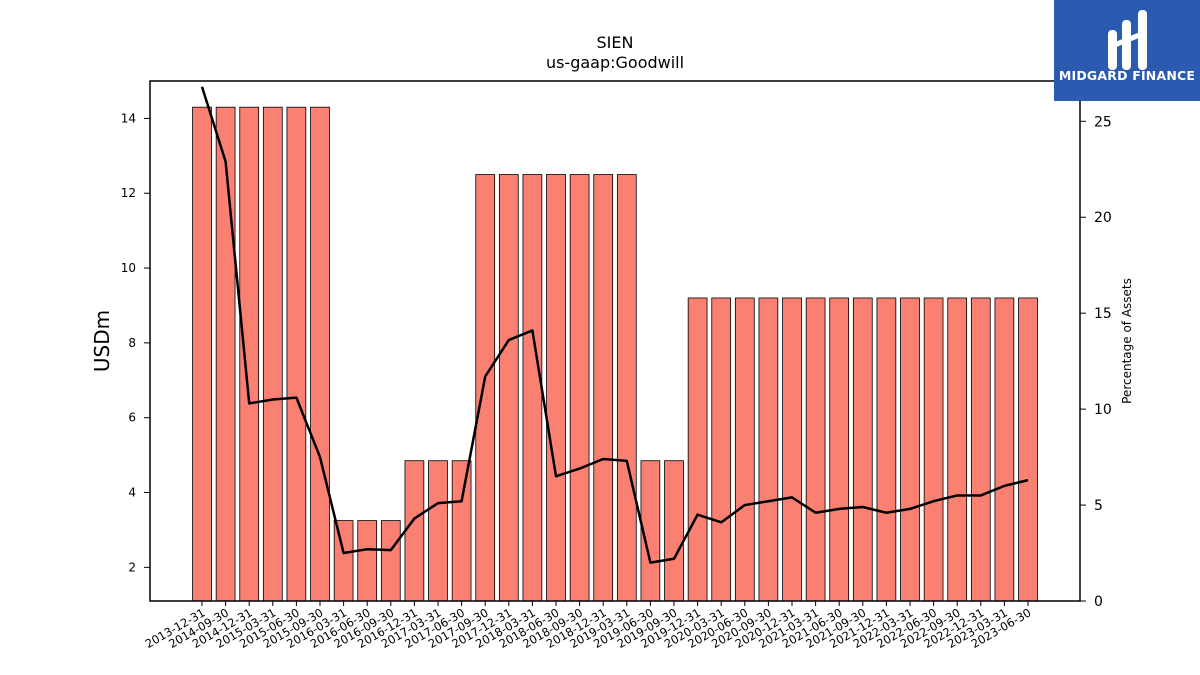 The height and width of the screenshot is (675, 1200). Describe the element at coordinates (1098, 506) in the screenshot. I see `right-tick-label: 5` at that location.